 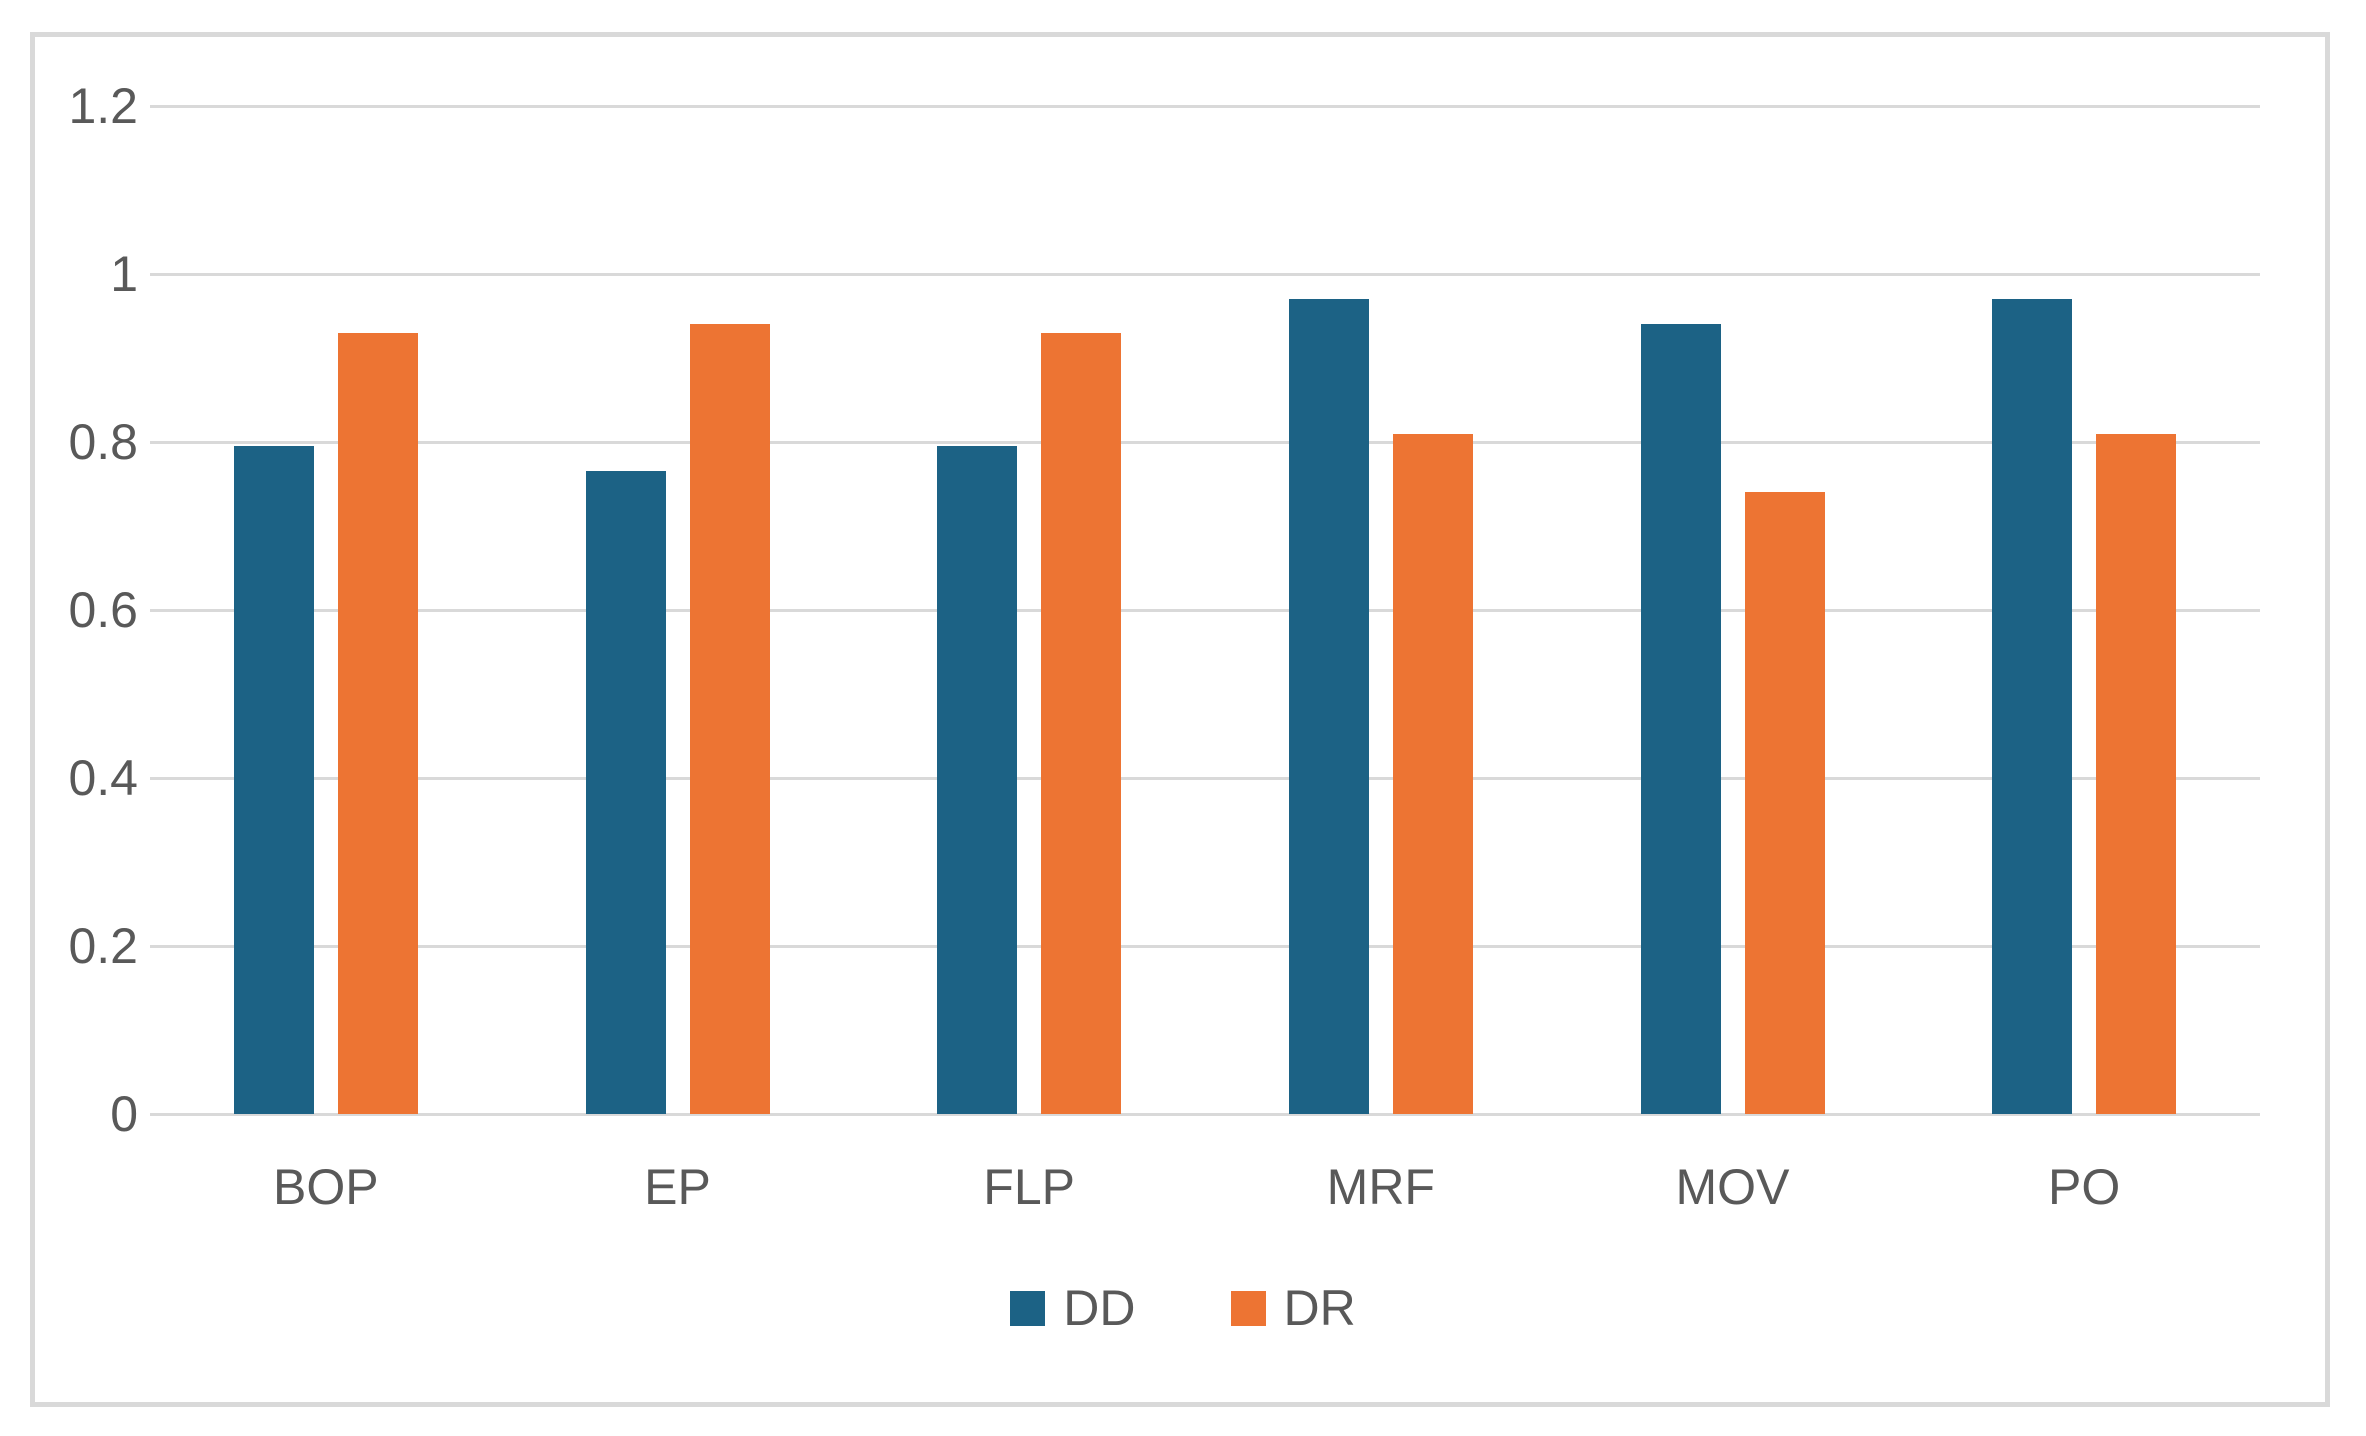 What do you see at coordinates (1732, 1187) in the screenshot?
I see `x-category-label-mov: MOV` at bounding box center [1732, 1187].